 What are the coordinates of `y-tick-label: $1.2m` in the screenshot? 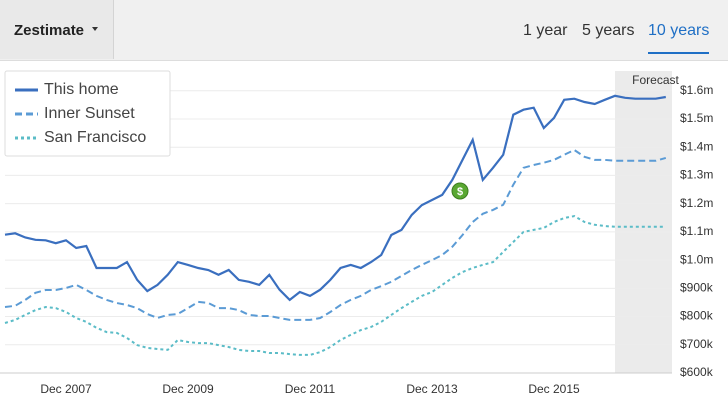 It's located at (696, 203).